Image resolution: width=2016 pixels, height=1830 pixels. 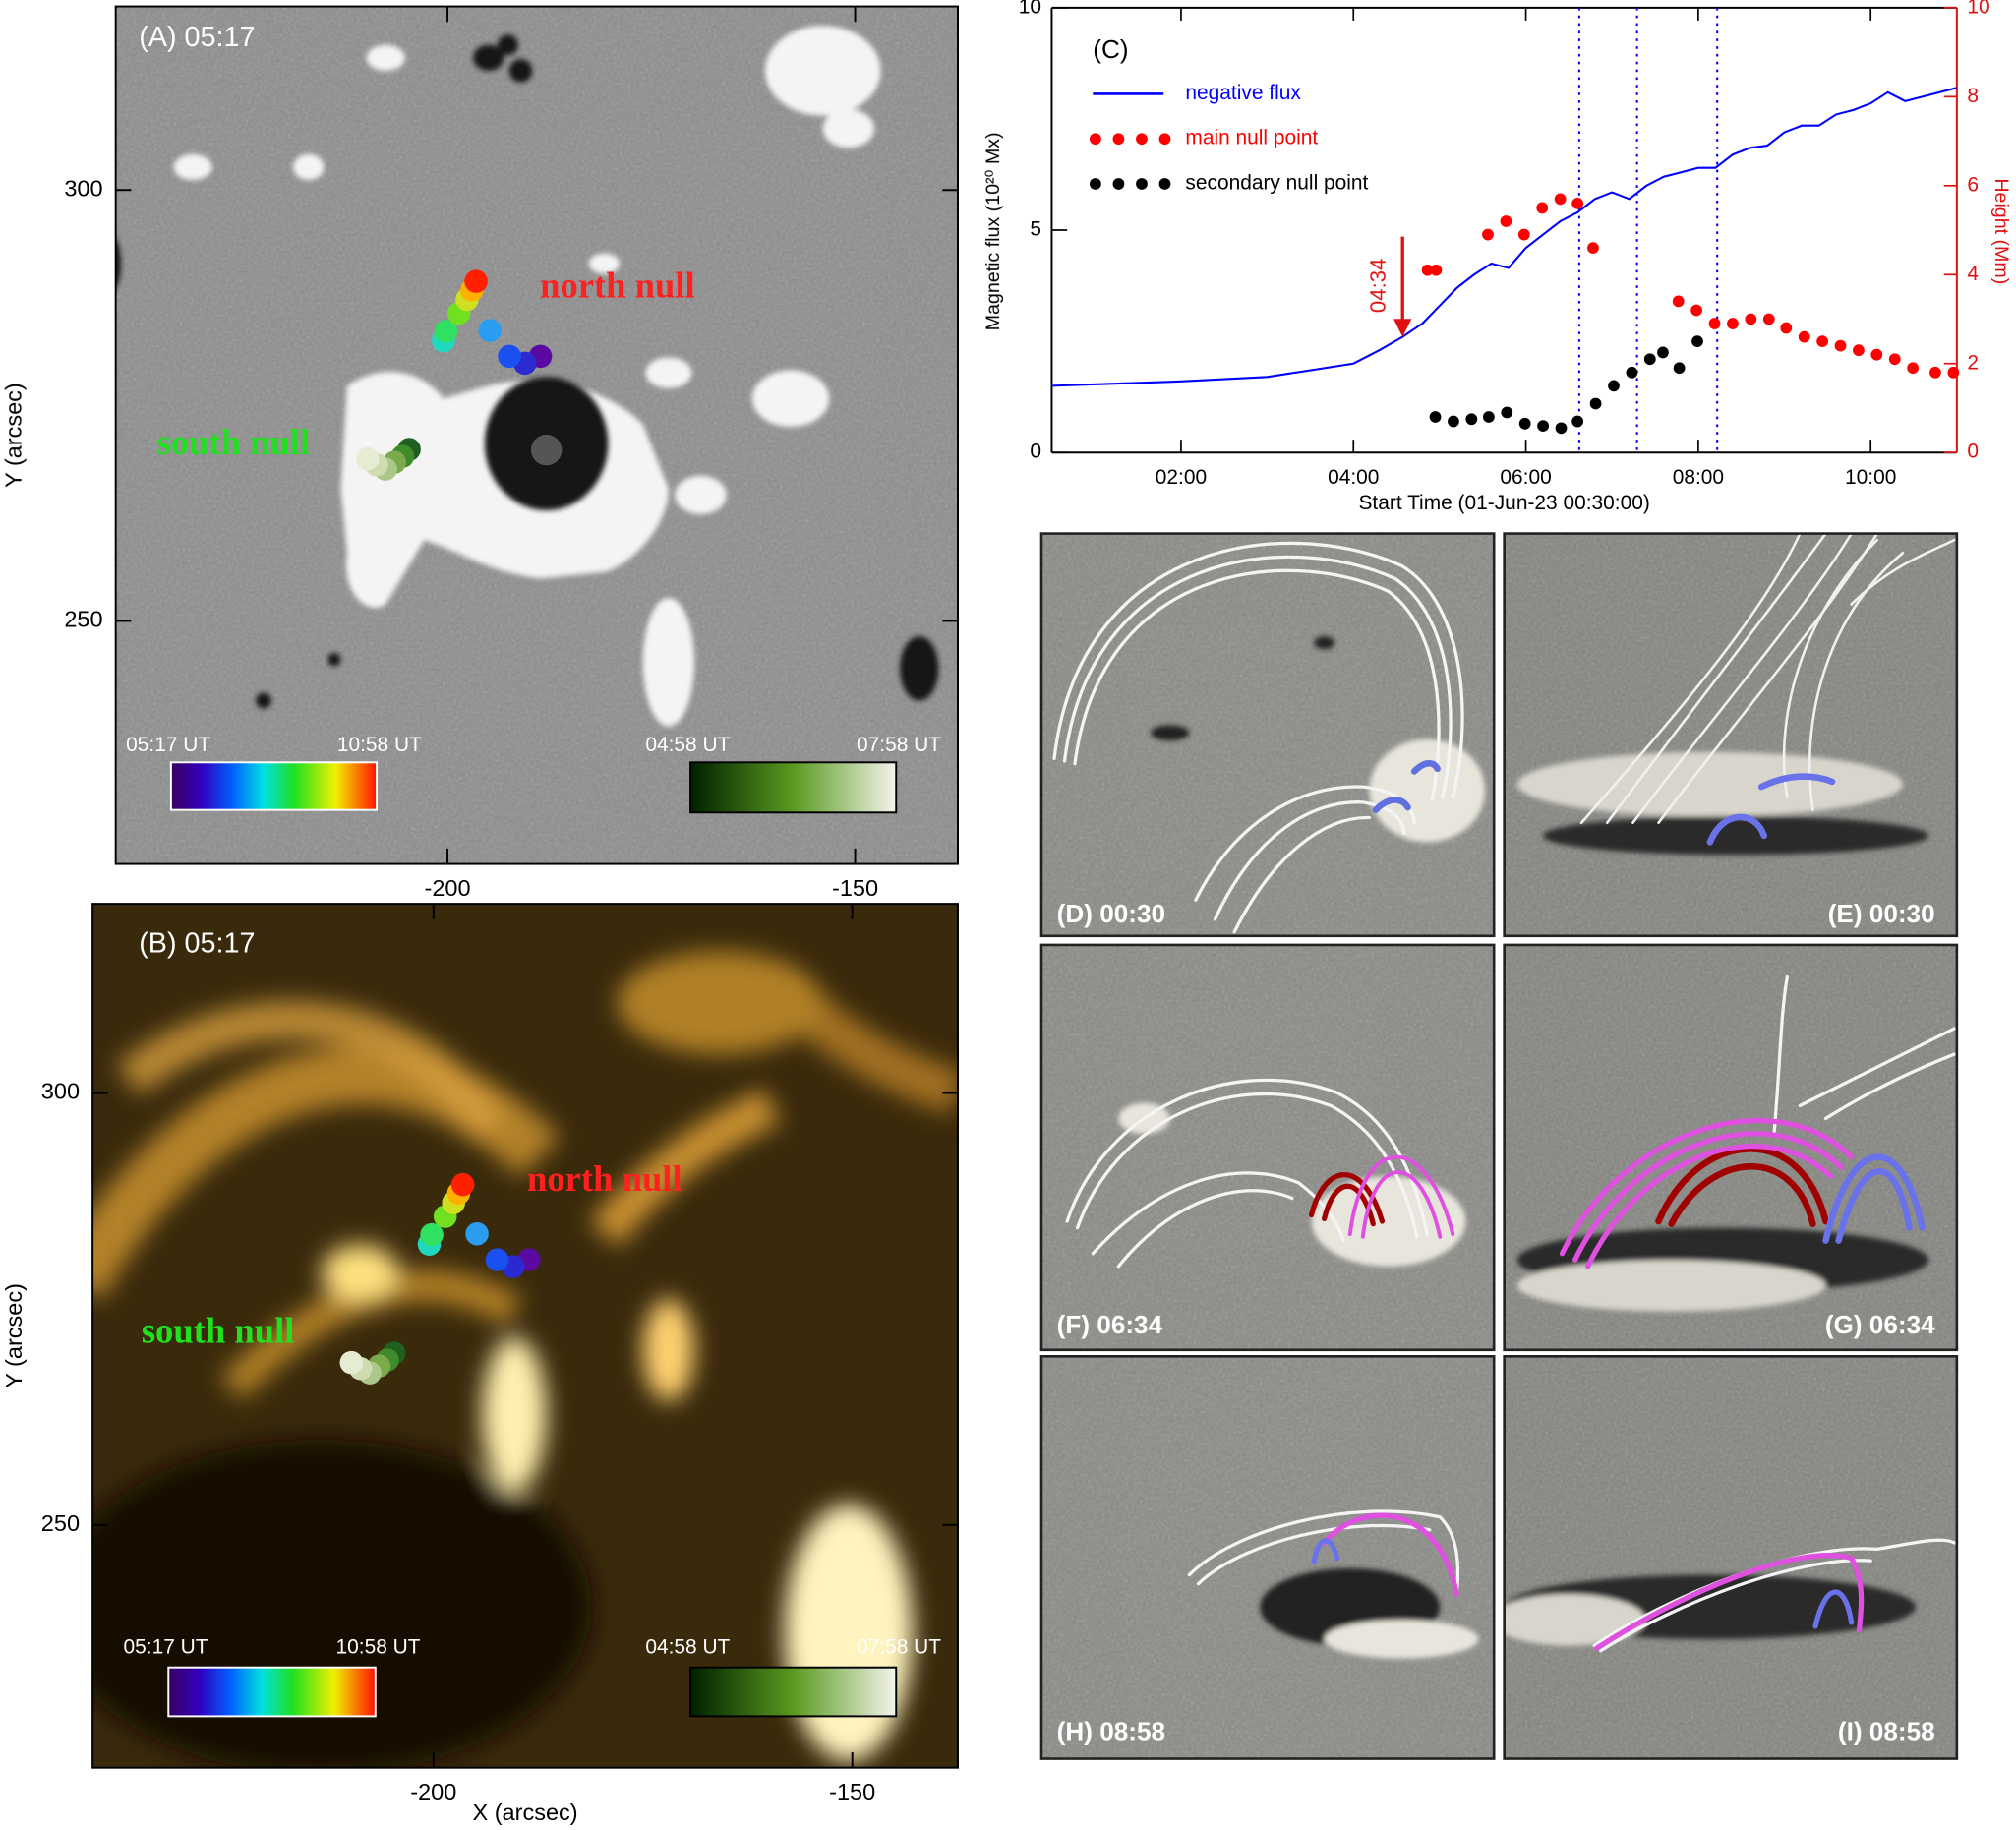 I want to click on y-axis-label: Magnetic flux (10²⁰ Mx), so click(x=993, y=231).